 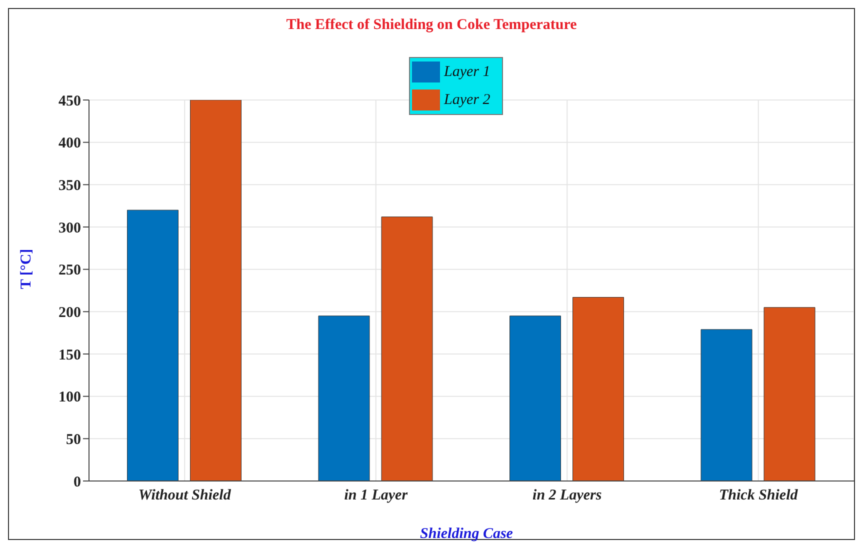 I want to click on y-tick-label: 200, so click(x=69, y=312).